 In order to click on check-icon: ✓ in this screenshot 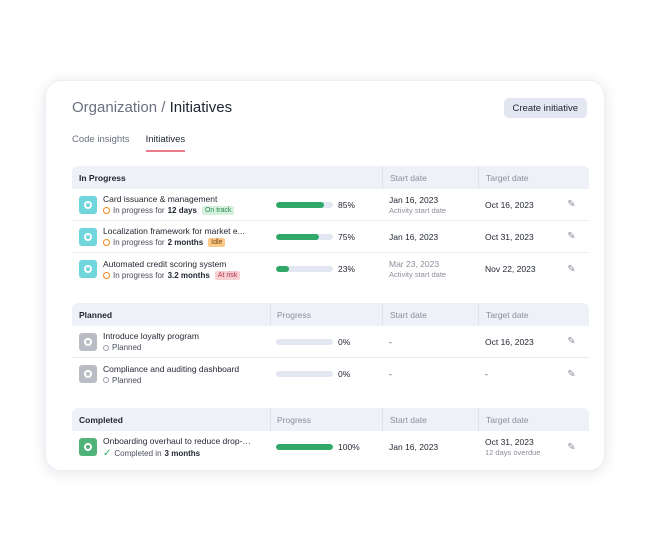, I will do `click(107, 453)`.